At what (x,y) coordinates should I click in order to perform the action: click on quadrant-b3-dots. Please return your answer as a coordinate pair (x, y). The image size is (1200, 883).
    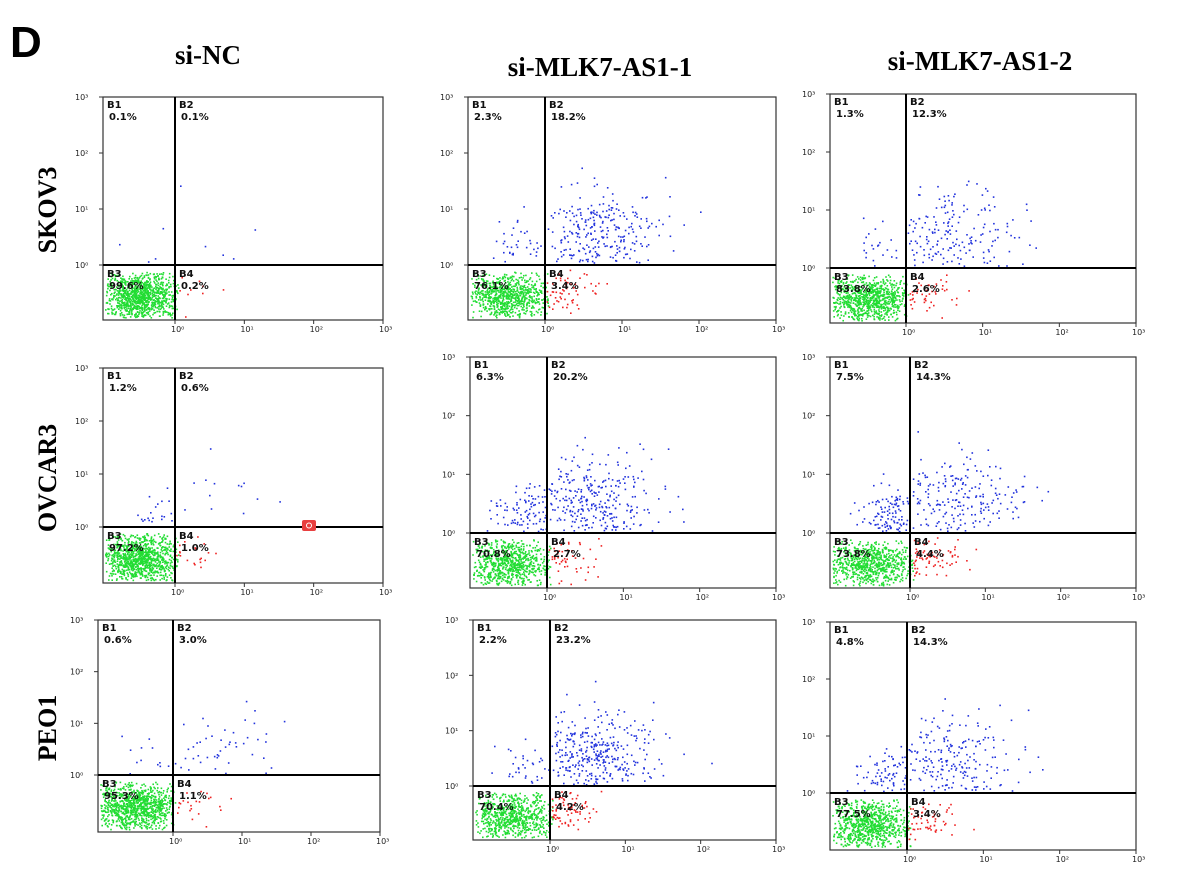
    Looking at the image, I should click on (871, 298).